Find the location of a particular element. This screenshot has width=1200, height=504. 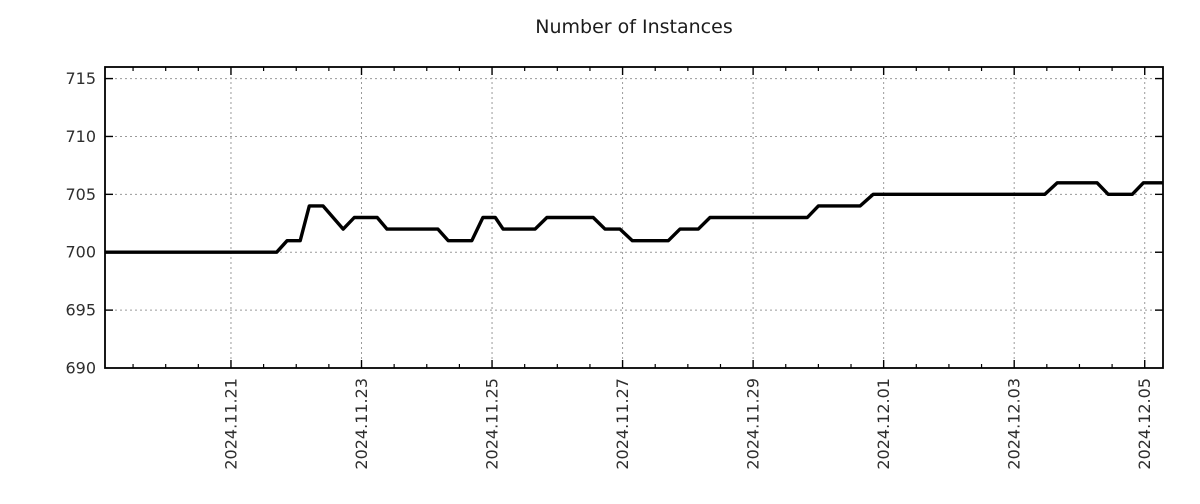

x-tick-label: 2024.11.27 is located at coordinates (622, 424).